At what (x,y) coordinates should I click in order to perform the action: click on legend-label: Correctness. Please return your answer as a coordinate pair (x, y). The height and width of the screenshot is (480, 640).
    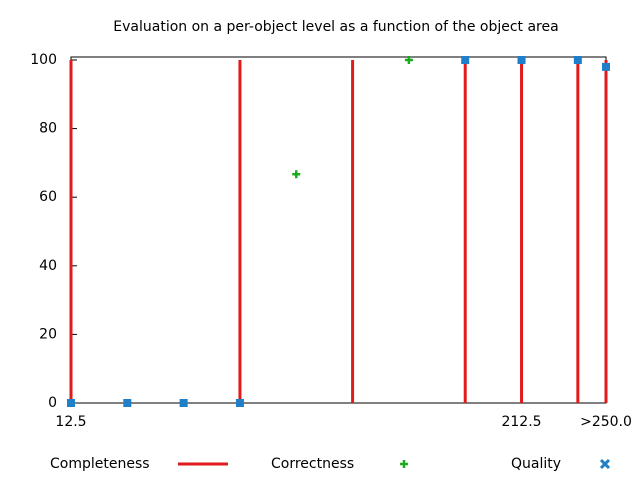
    Looking at the image, I should click on (312, 464).